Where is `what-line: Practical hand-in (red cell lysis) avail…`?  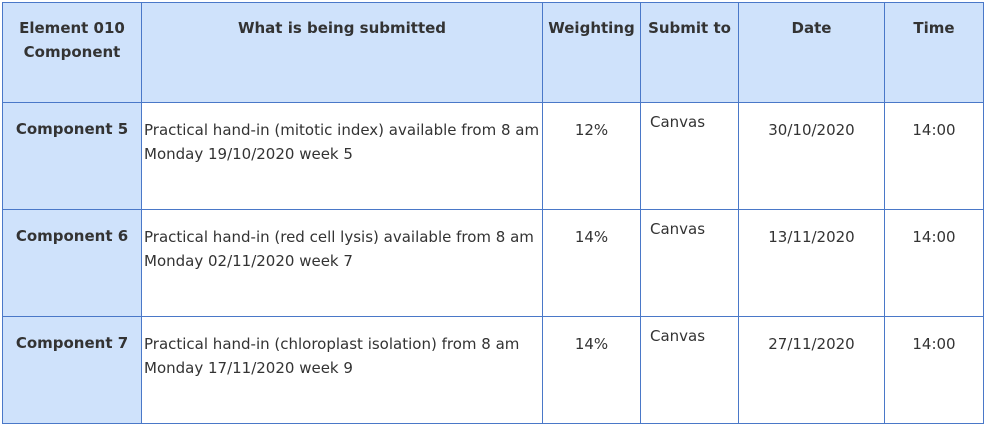 what-line: Practical hand-in (red cell lysis) avail… is located at coordinates (339, 237).